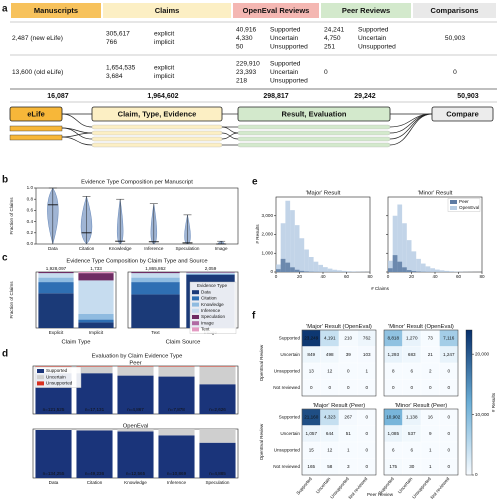 The height and width of the screenshot is (499, 500). What do you see at coordinates (366, 10) in the screenshot?
I see `header-cell` at bounding box center [366, 10].